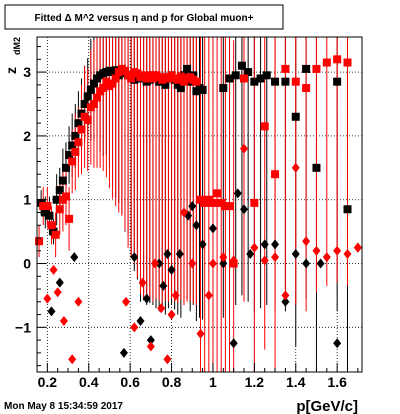 Image resolution: width=400 pixels, height=414 pixels. Describe the element at coordinates (255, 382) in the screenshot. I see `x-tick-label: 1.2` at that location.